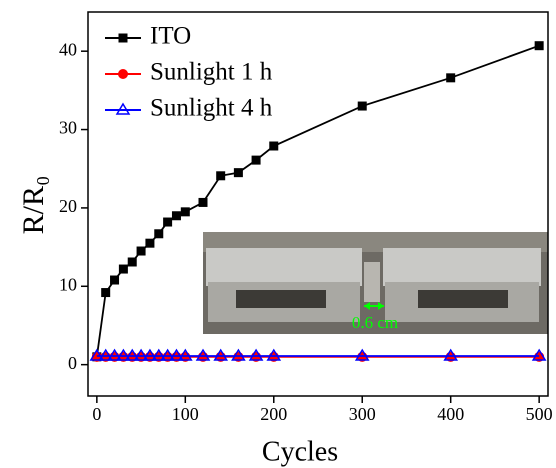  I want to click on gap-arrow-heads, so click(374, 306).